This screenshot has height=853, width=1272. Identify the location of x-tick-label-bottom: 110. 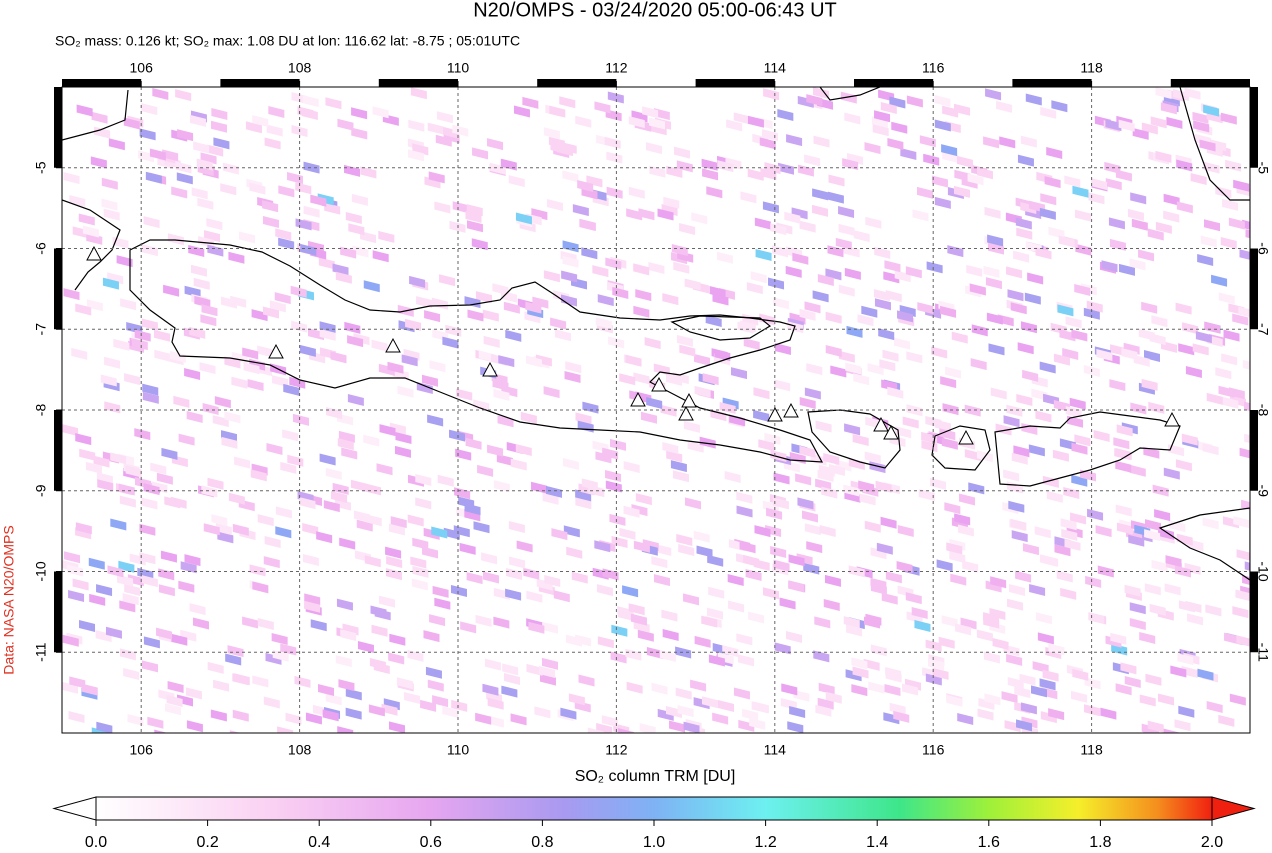
(458, 750).